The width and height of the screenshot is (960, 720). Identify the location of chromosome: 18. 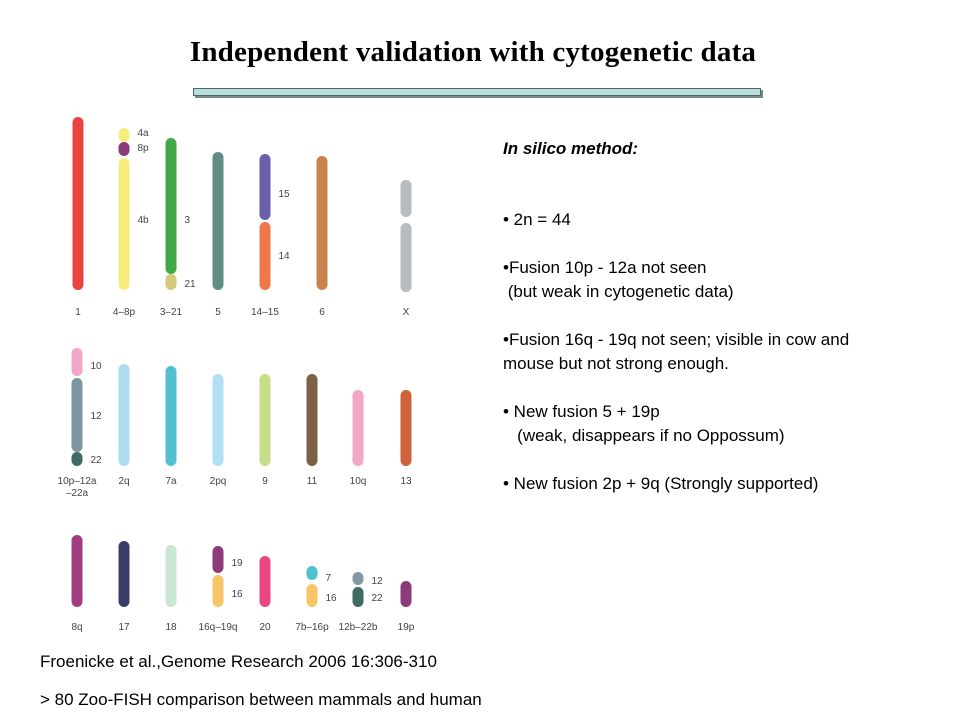
(171, 589).